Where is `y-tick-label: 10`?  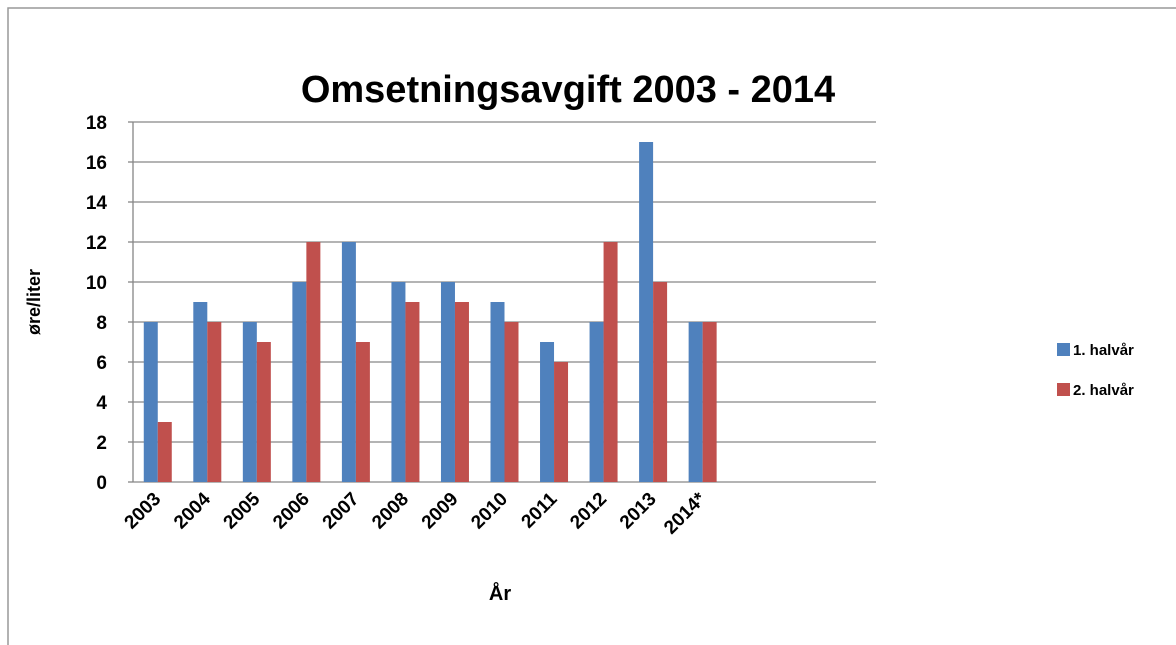
y-tick-label: 10 is located at coordinates (96, 283).